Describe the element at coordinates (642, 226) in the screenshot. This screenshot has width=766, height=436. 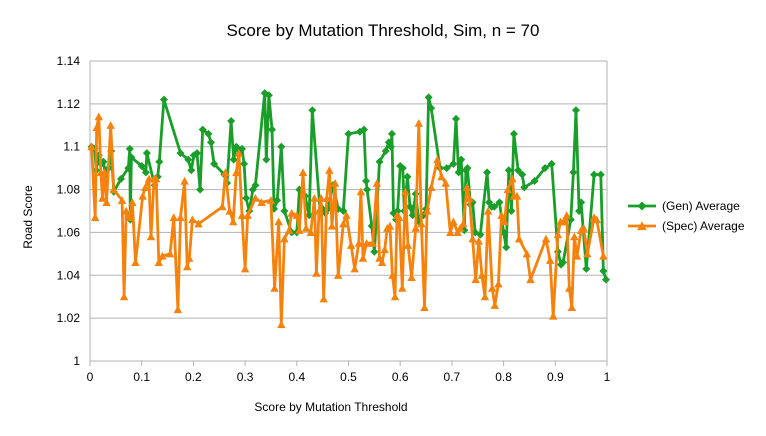
I see `legend-marker-triangle` at that location.